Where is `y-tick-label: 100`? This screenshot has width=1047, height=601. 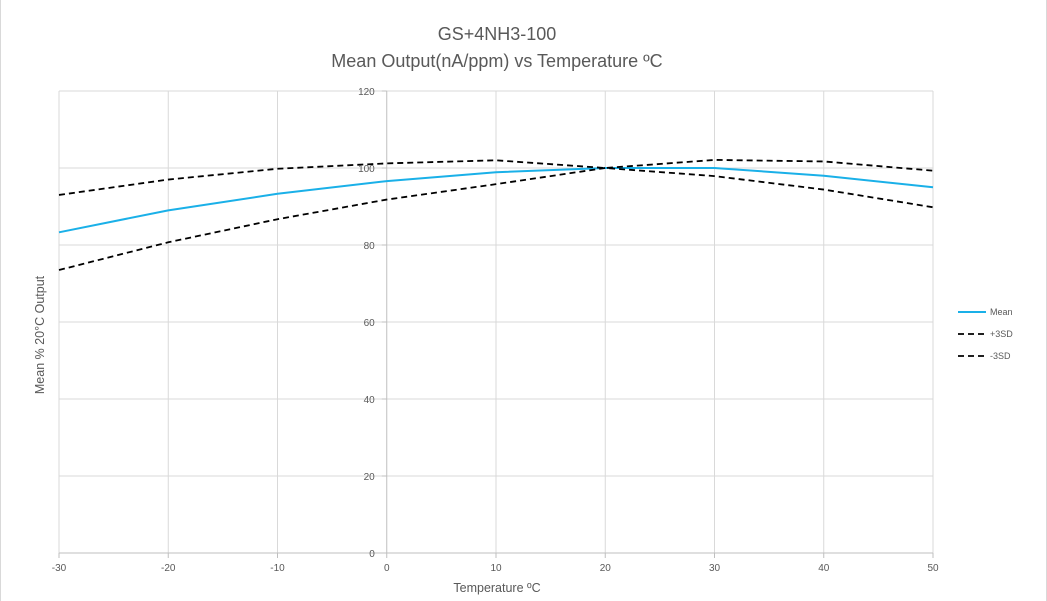
y-tick-label: 100 is located at coordinates (366, 169).